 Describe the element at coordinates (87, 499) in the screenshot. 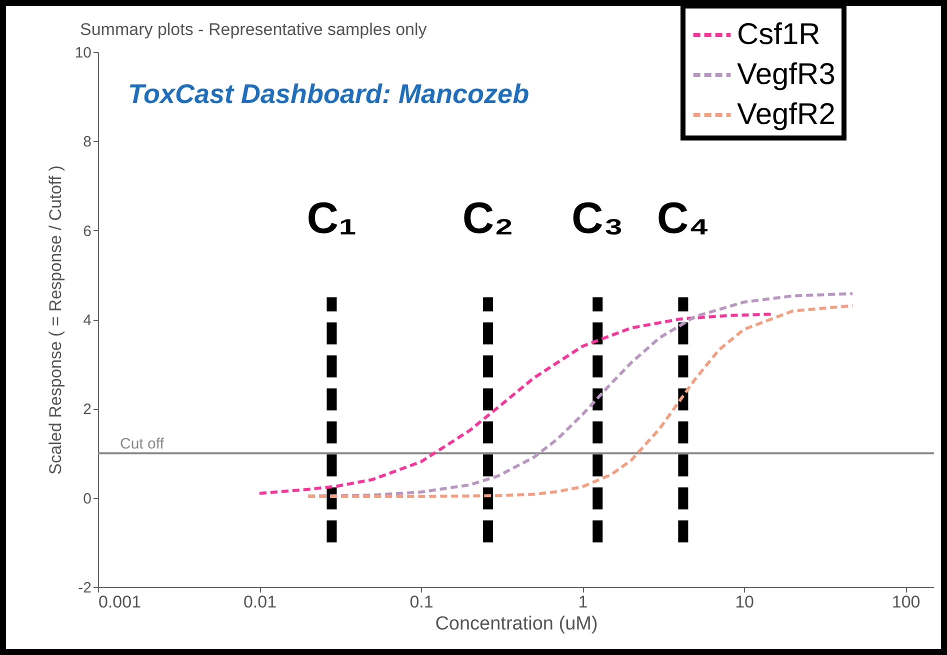

I see `y-tick-label: 0` at that location.